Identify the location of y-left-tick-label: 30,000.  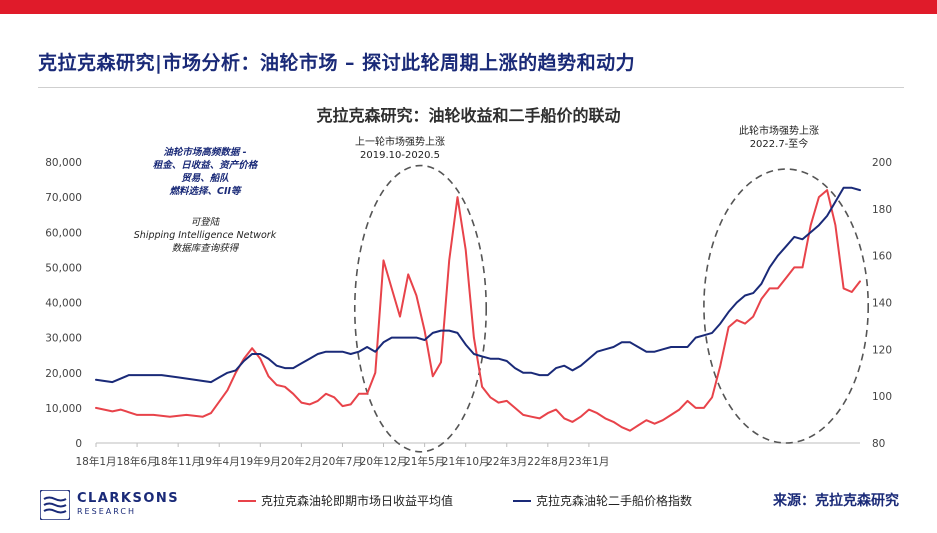
(63, 339).